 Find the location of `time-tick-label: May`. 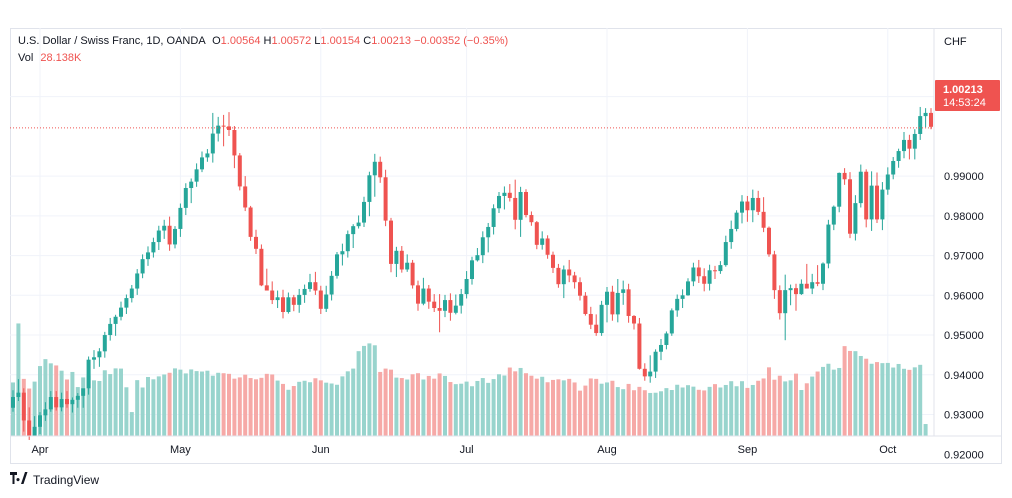

time-tick-label: May is located at coordinates (180, 450).